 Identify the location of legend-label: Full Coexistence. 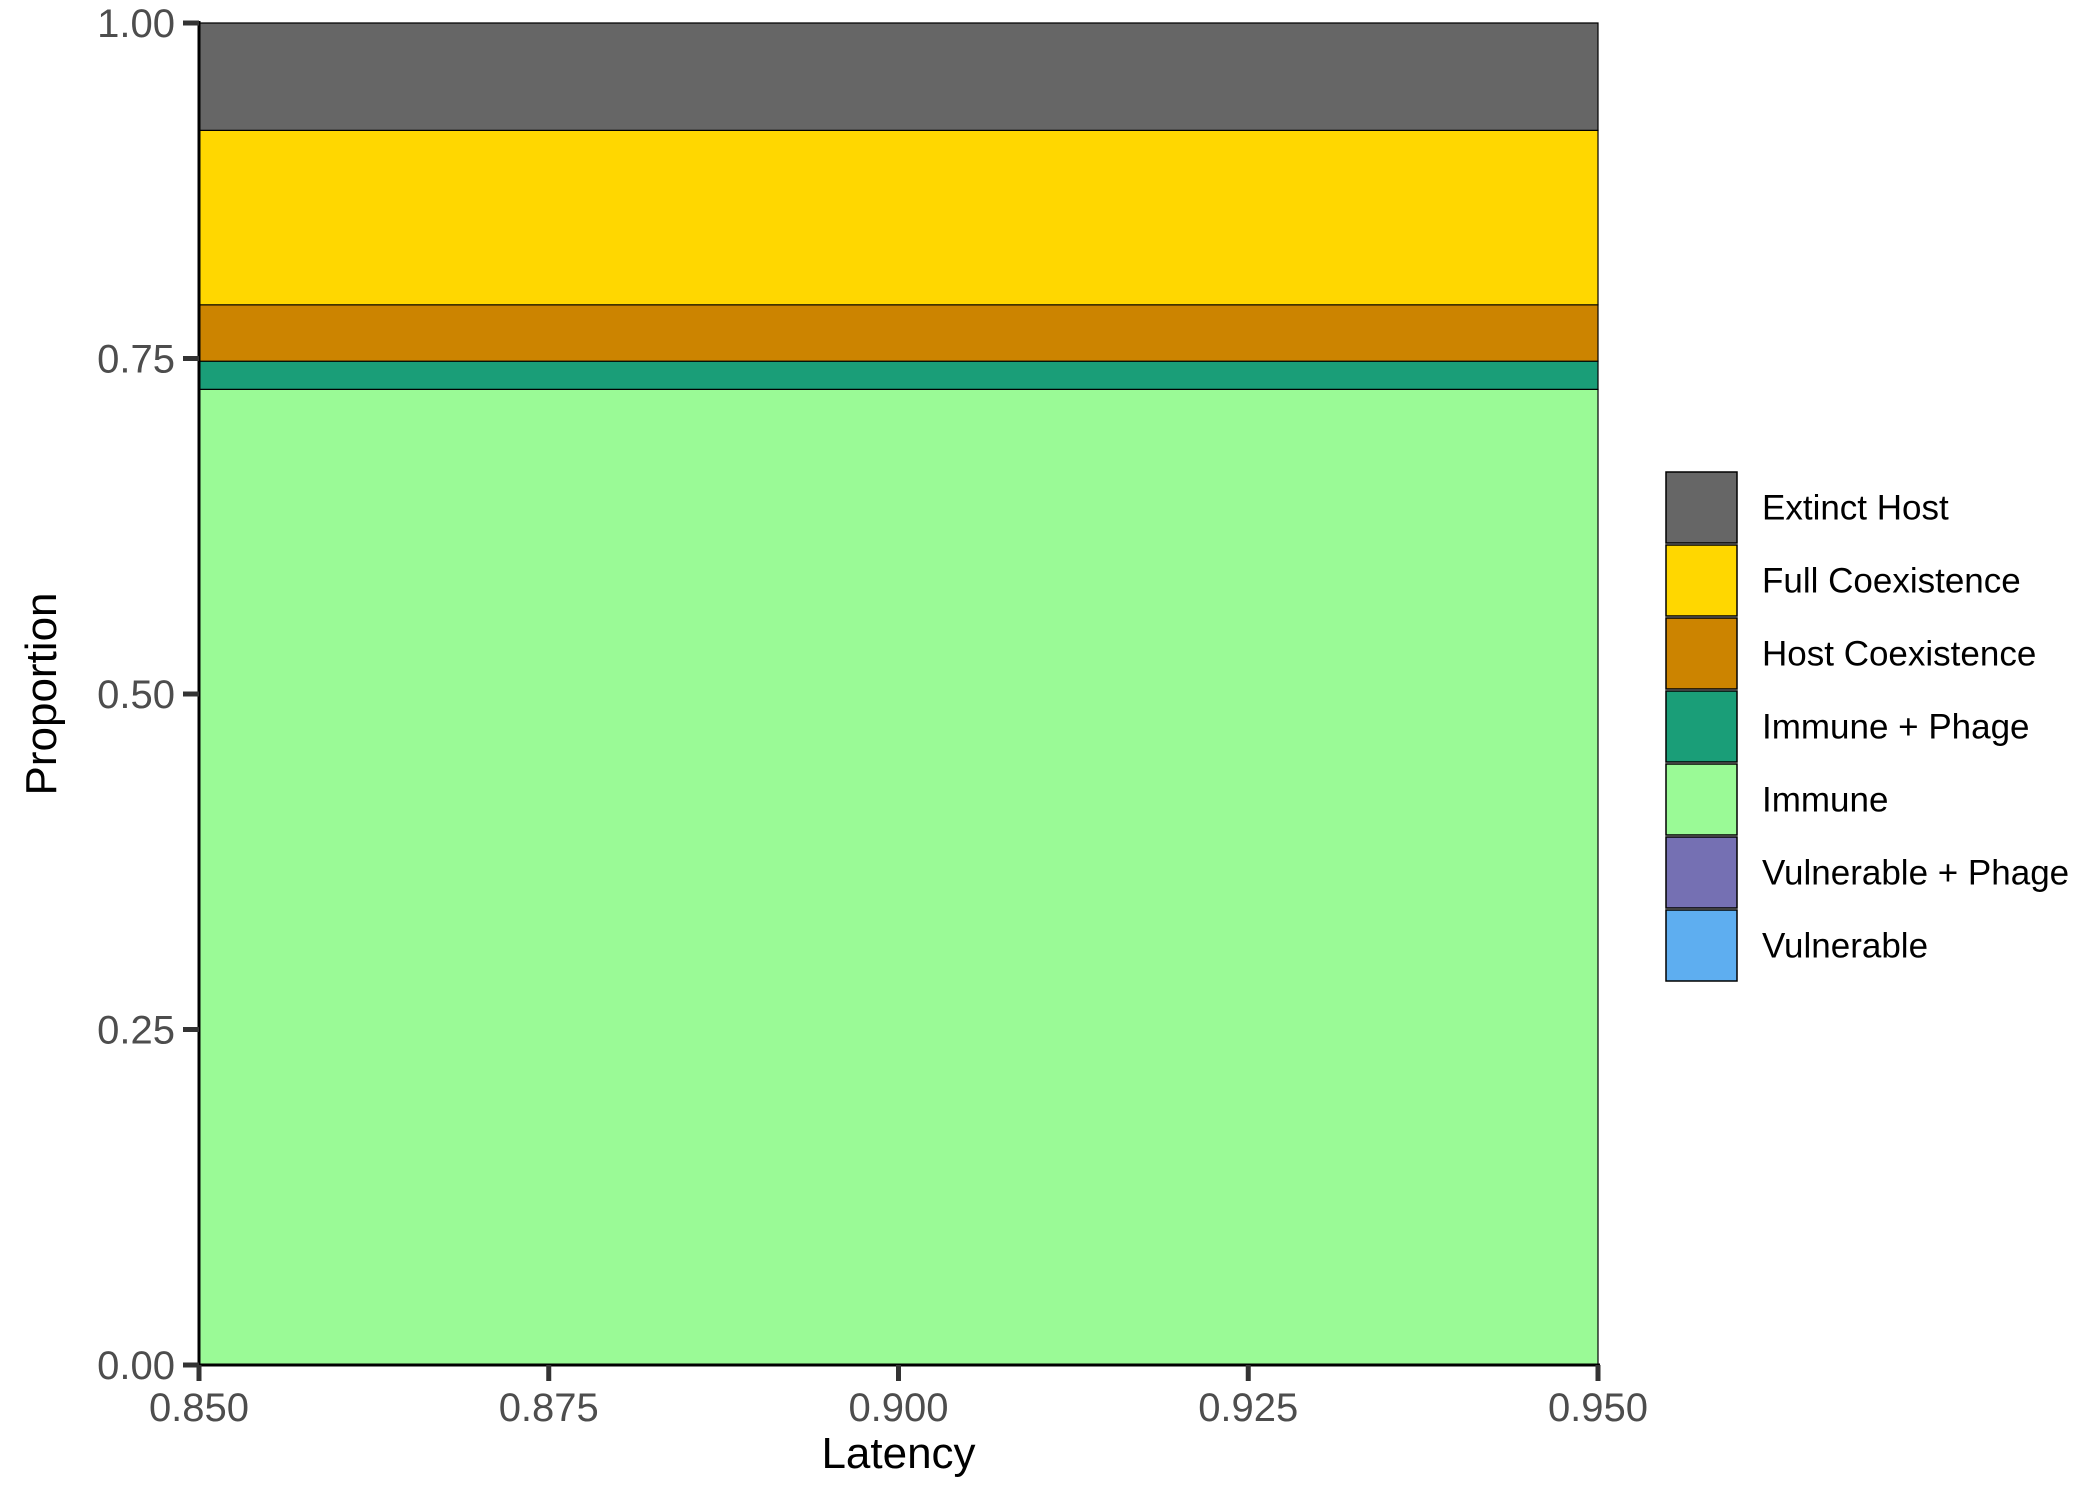
(1891, 581).